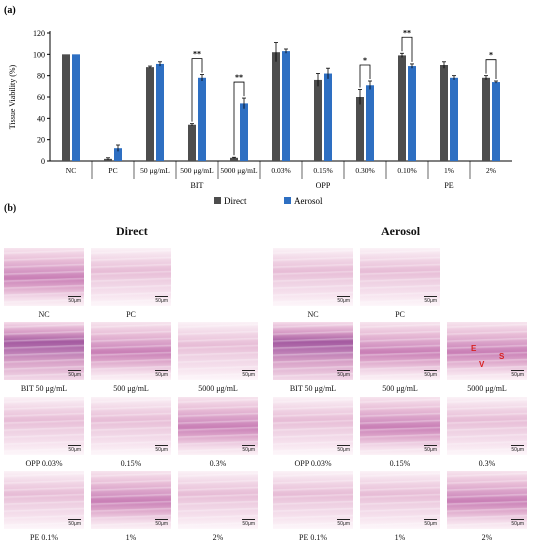  What do you see at coordinates (131, 537) in the screenshot?
I see `direct-pe-1-caption: 1%` at bounding box center [131, 537].